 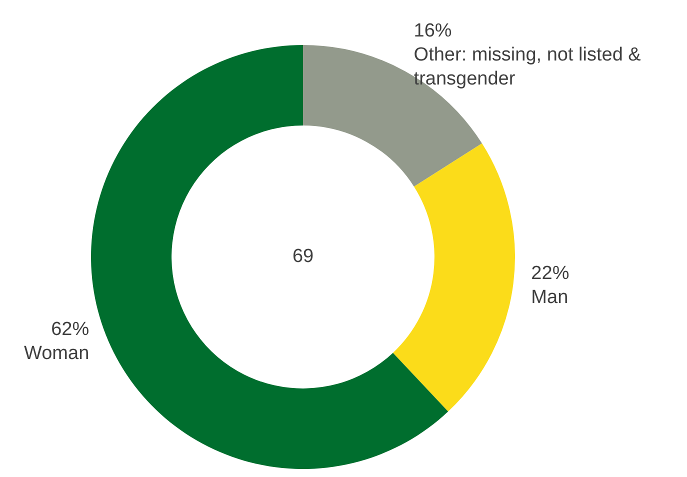 I want to click on slice-label: Man, so click(x=549, y=297).